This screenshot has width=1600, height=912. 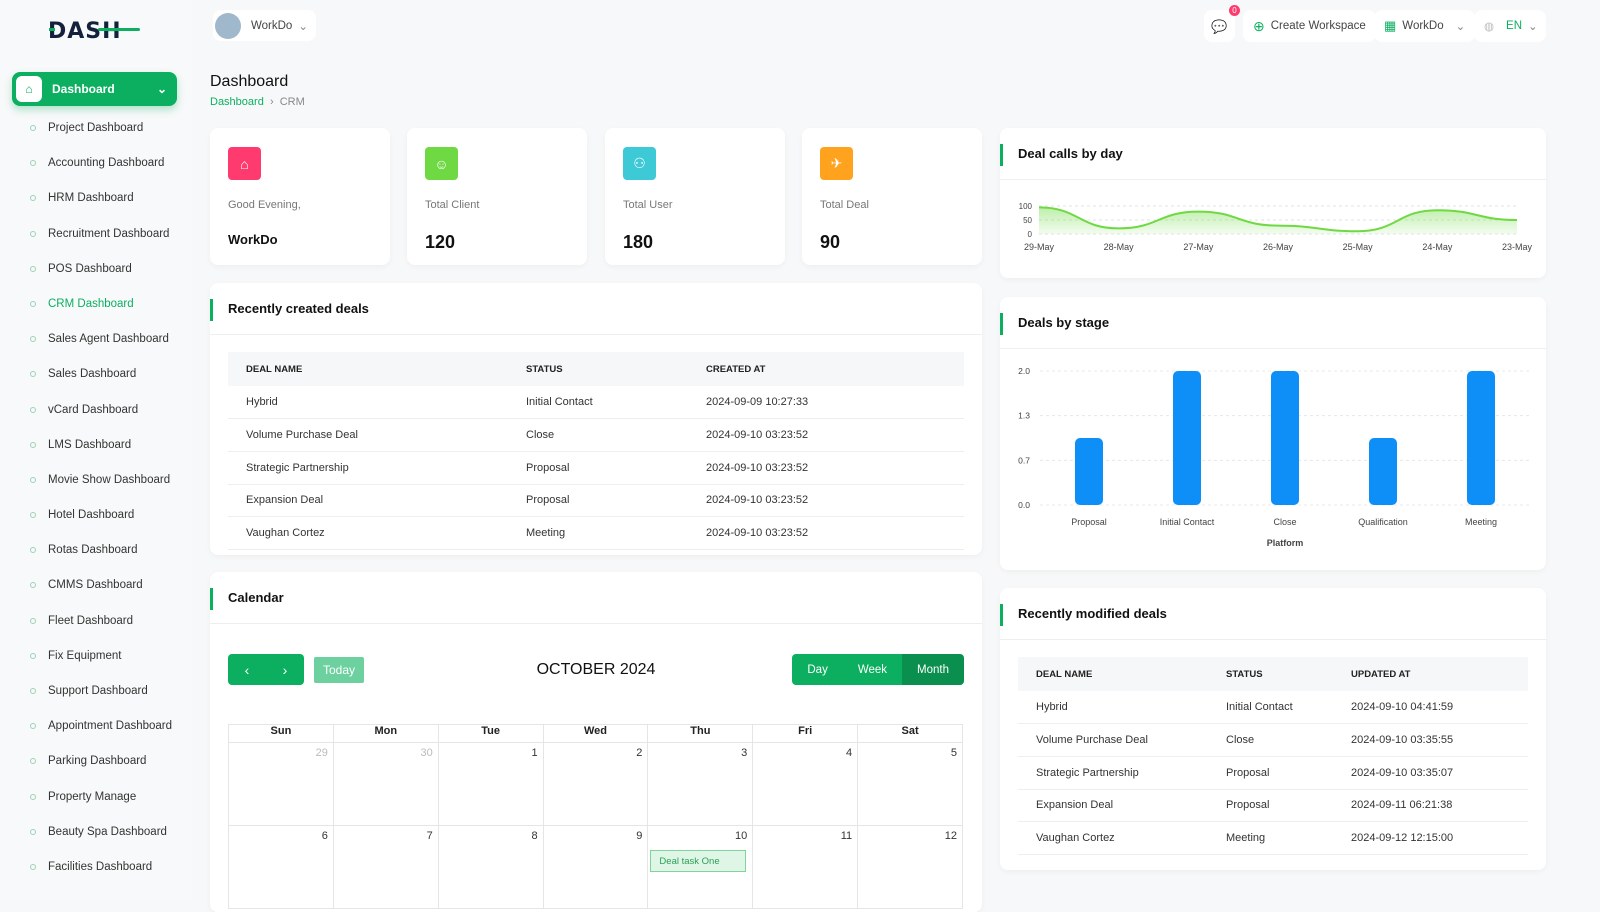 I want to click on workspace-select: WorkDo ⌄, so click(x=264, y=25).